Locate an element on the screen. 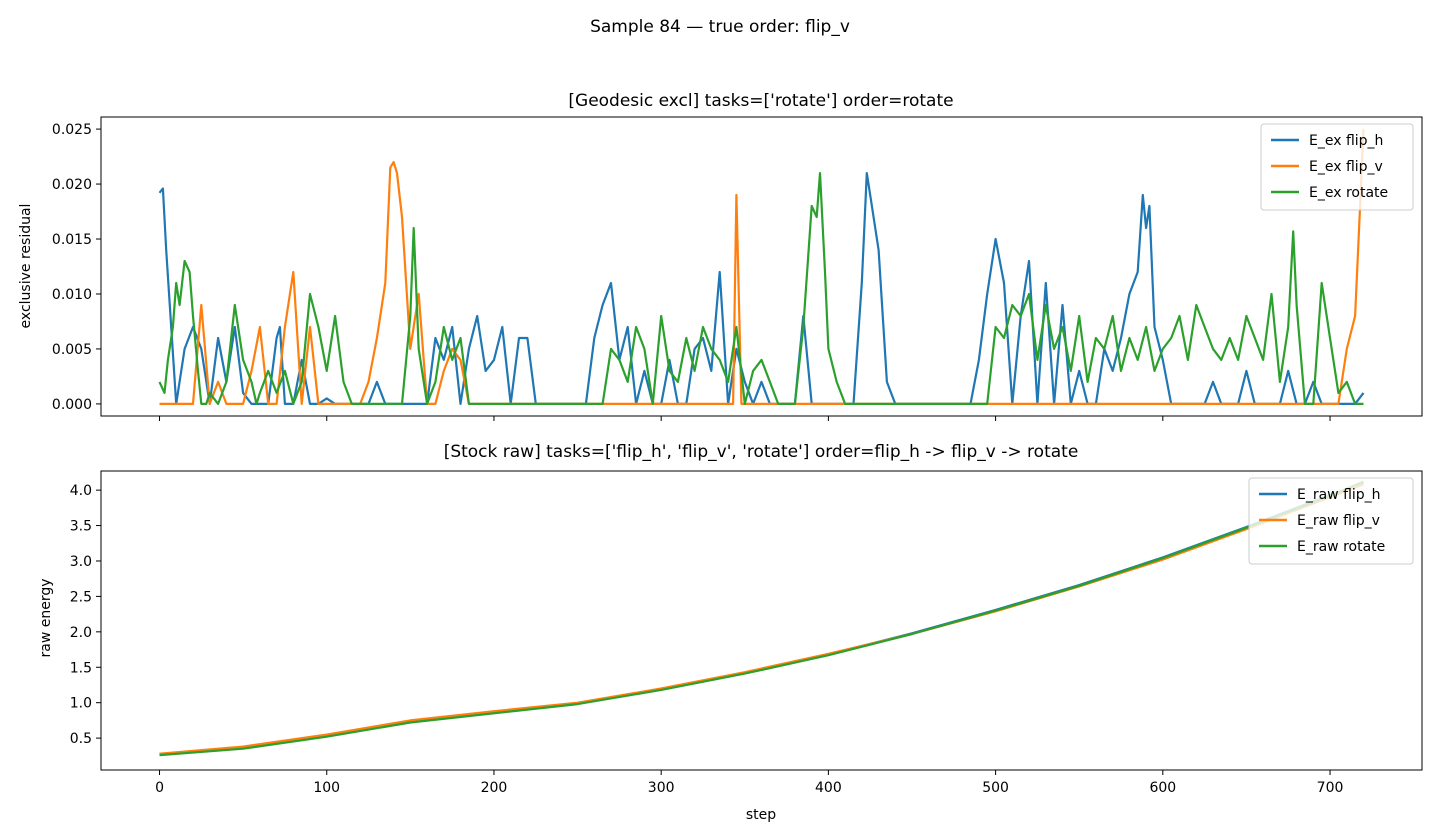 This screenshot has height=840, width=1440. bottom-ytick-label: 4.0 is located at coordinates (81, 491).